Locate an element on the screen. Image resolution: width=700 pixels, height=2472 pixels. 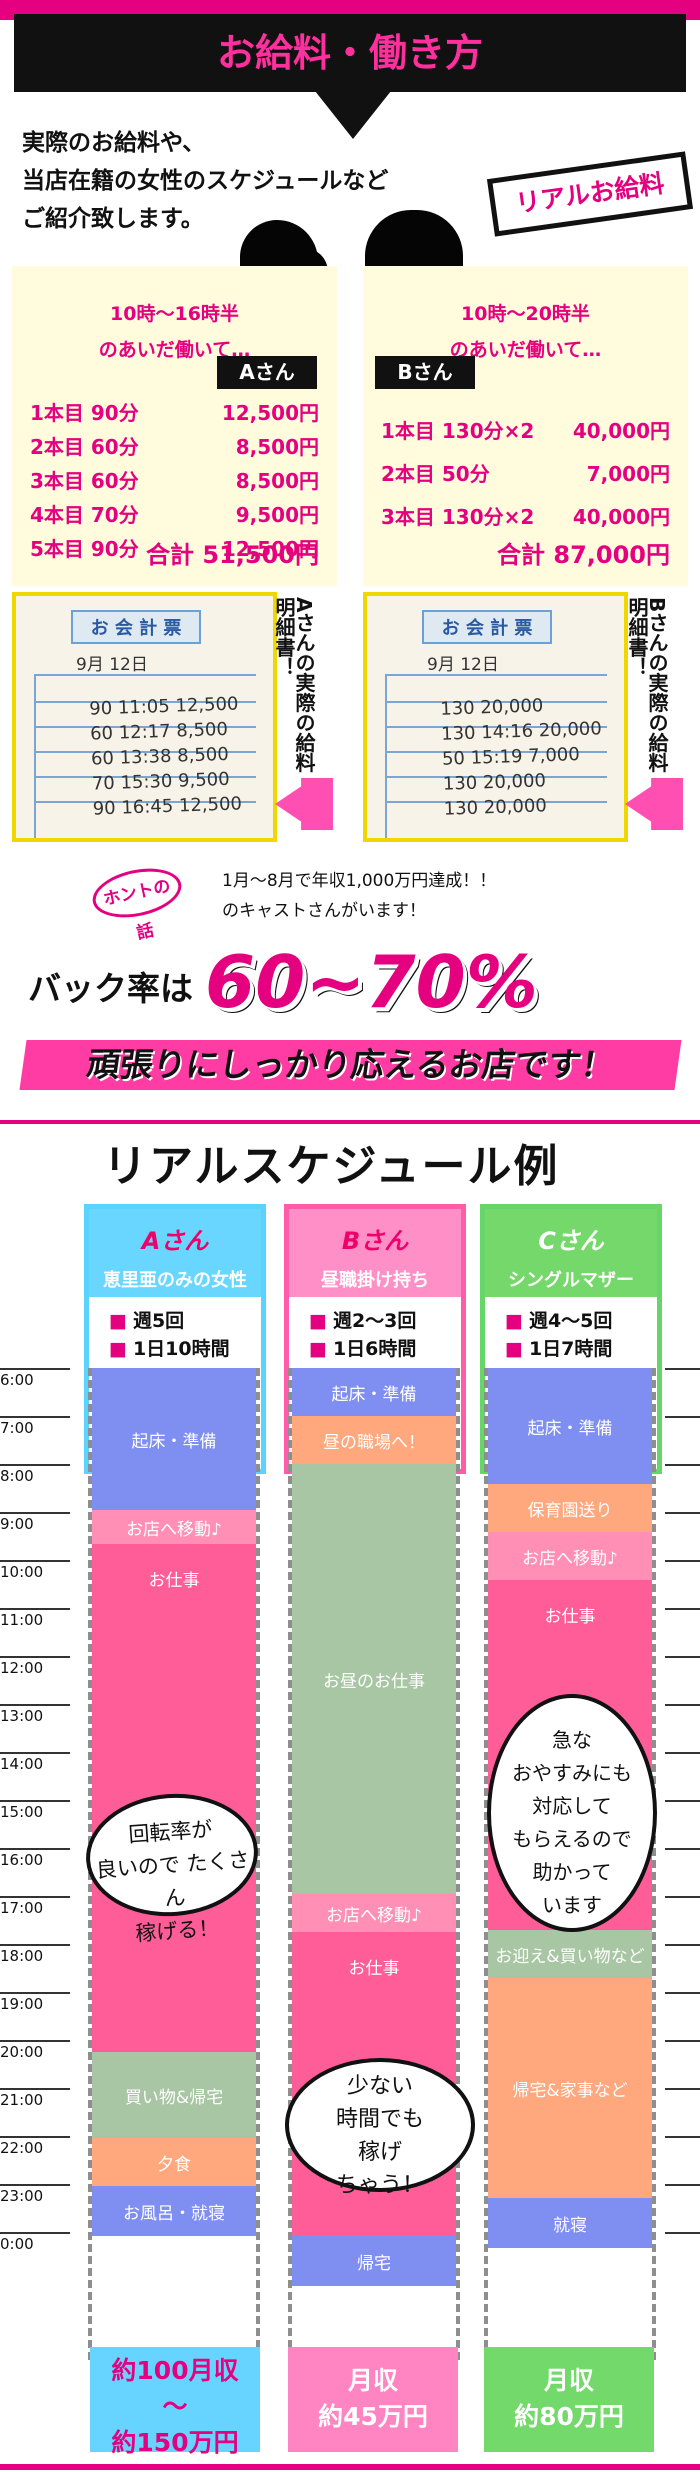
schedule-track-a: 起床・準備 お店へ移動♪ お仕事 買い物&帰宅 夕食 お風呂・就寝 is located at coordinates (174, 1864).